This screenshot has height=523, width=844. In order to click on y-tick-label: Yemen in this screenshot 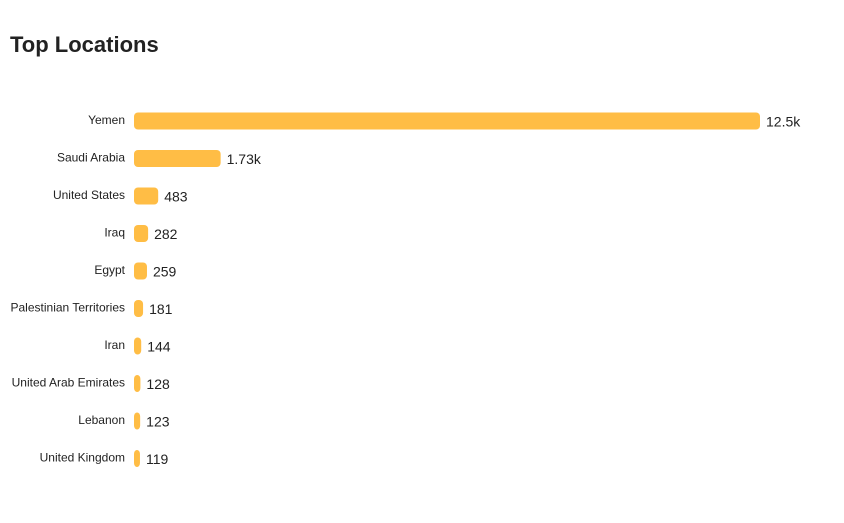, I will do `click(106, 120)`.